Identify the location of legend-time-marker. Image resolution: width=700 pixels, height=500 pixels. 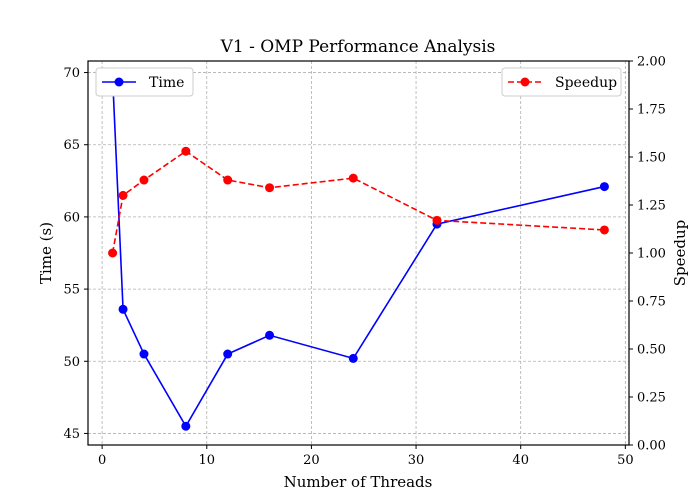
(119, 82).